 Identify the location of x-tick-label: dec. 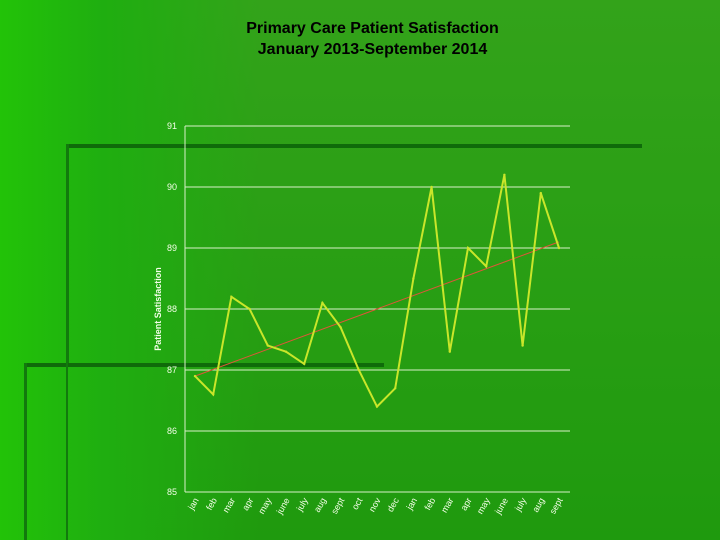
(393, 505).